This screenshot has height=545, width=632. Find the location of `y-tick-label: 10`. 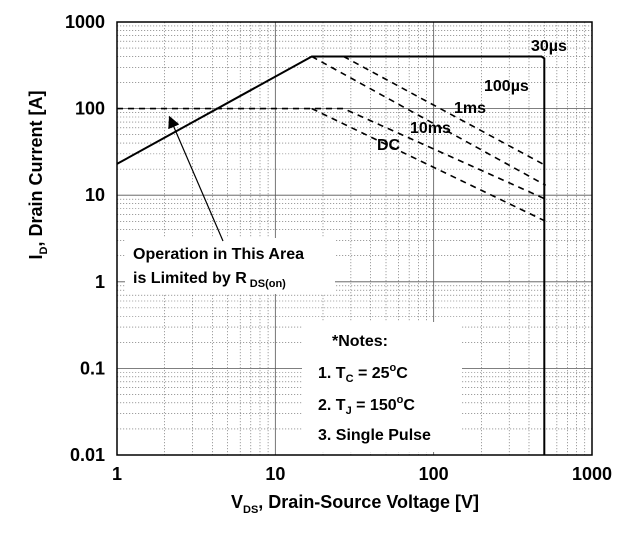

y-tick-label: 10 is located at coordinates (95, 195).